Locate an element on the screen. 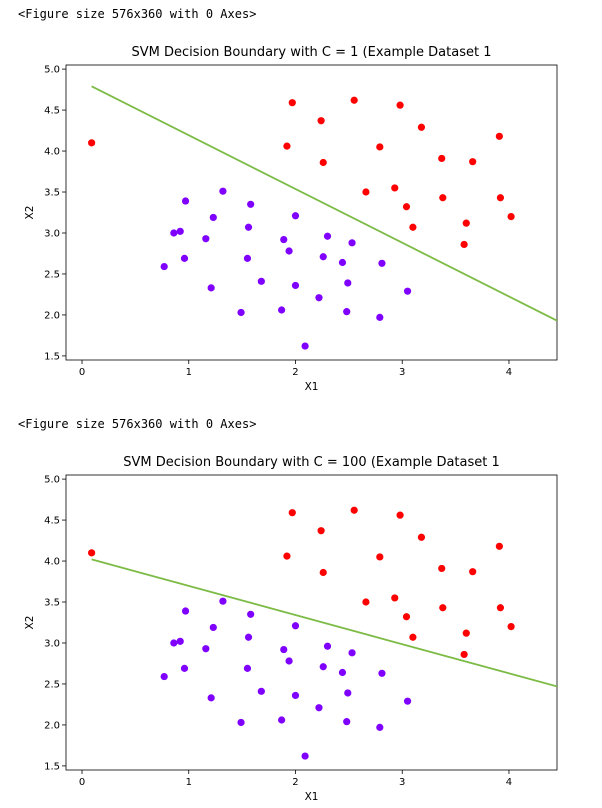 The image size is (602, 808). x-tick-label: 4 is located at coordinates (509, 372).